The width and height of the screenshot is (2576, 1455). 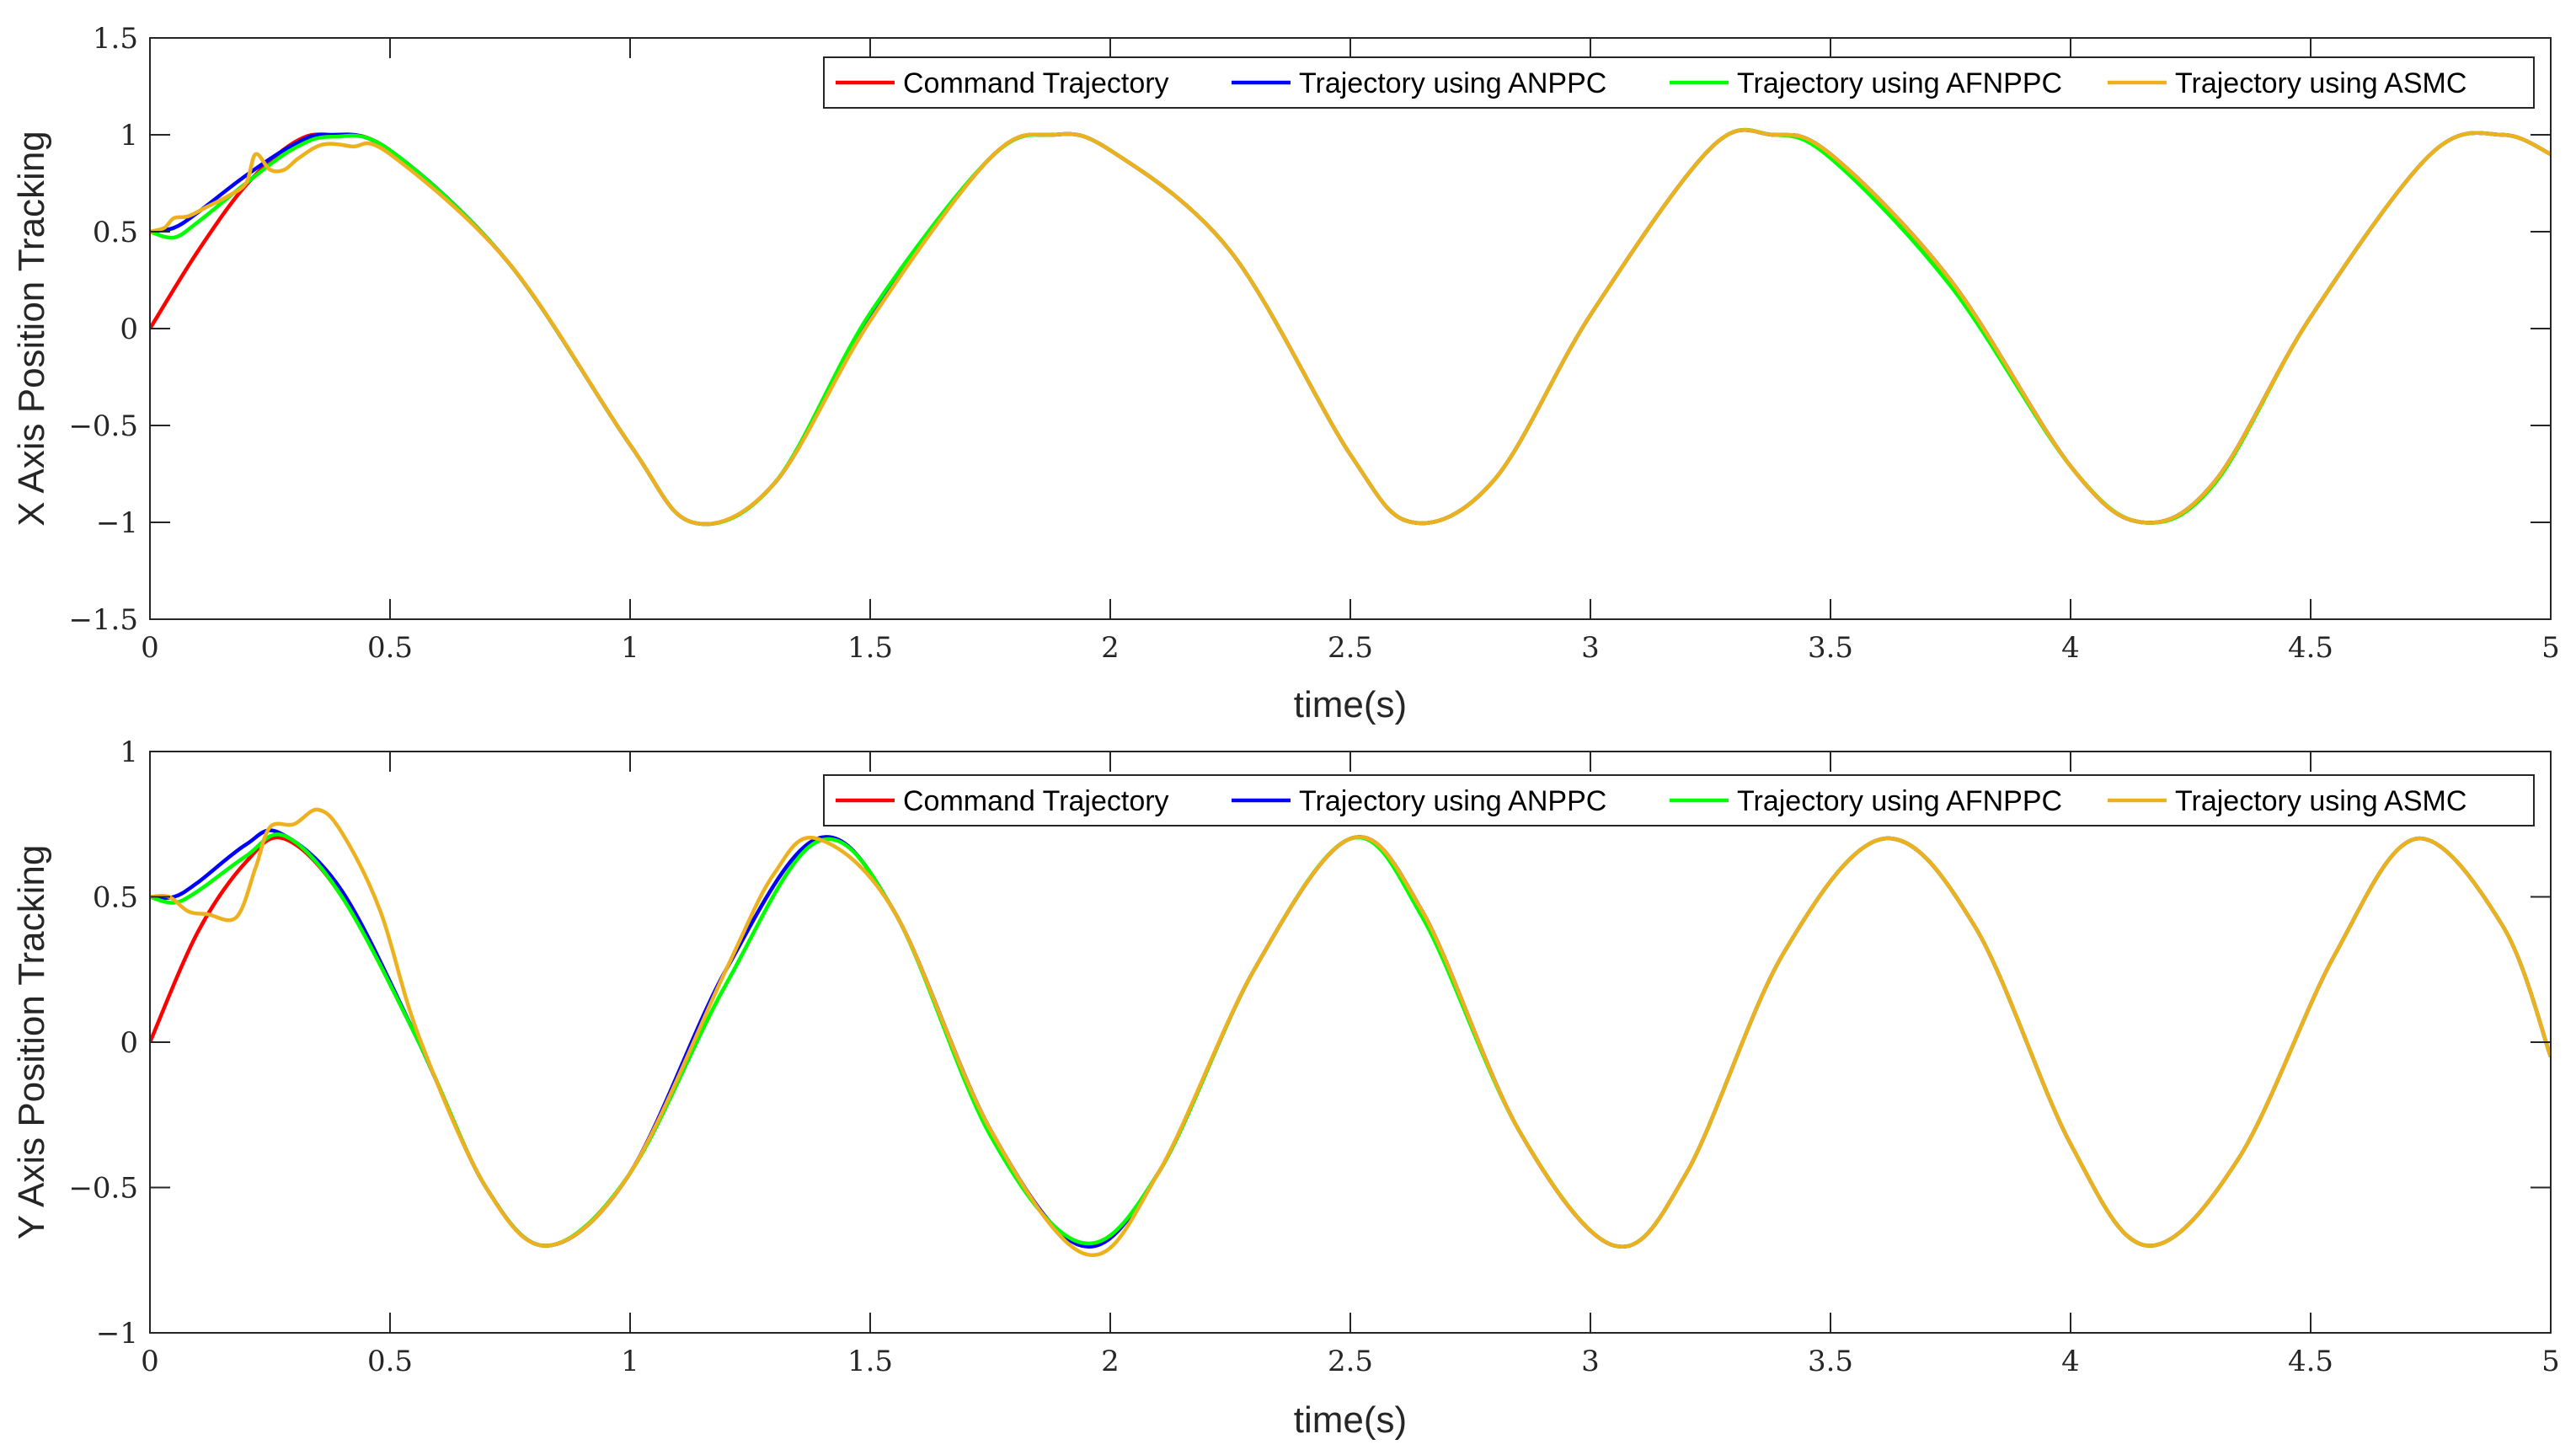 What do you see at coordinates (1350, 648) in the screenshot?
I see `x-xtick-label: 2.5` at bounding box center [1350, 648].